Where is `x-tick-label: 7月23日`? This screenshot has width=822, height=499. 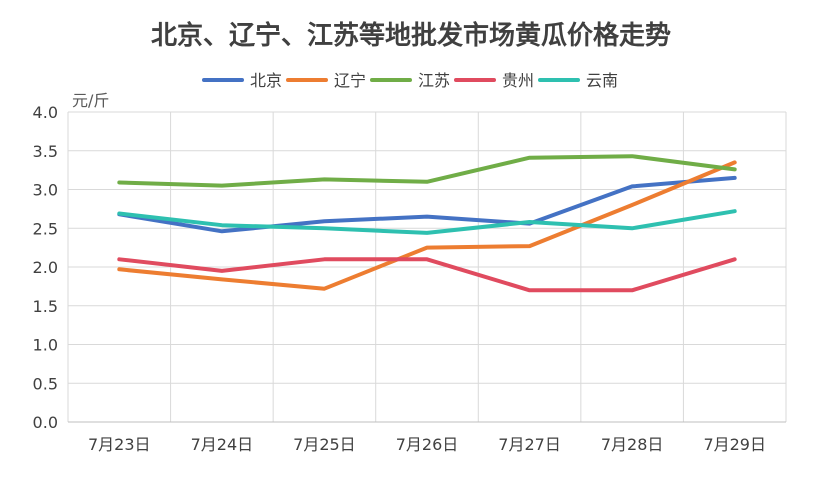 x-tick-label: 7月23日 is located at coordinates (119, 444).